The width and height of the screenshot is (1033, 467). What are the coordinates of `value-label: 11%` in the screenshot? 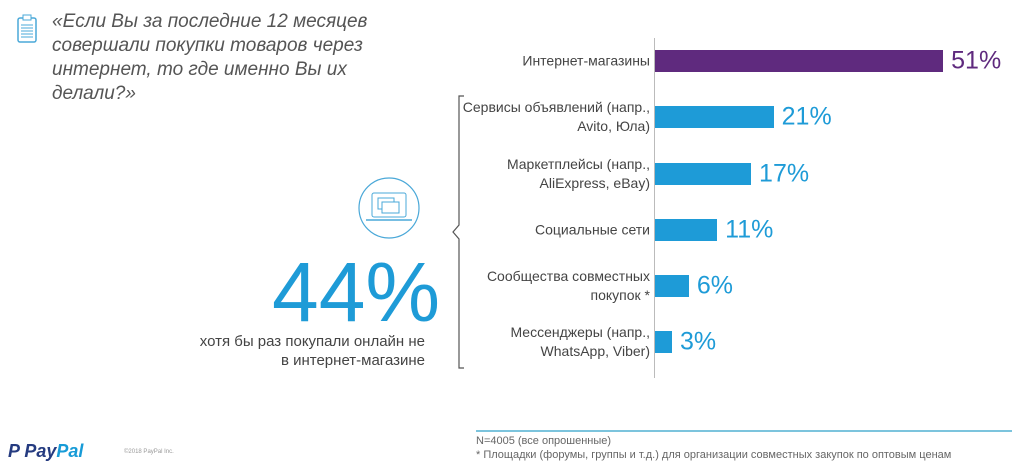 It's located at (749, 229).